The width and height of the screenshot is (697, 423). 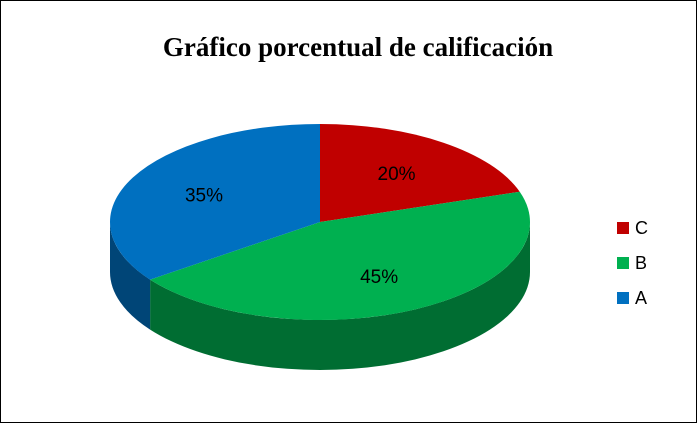 I want to click on legend-label: A, so click(x=641, y=298).